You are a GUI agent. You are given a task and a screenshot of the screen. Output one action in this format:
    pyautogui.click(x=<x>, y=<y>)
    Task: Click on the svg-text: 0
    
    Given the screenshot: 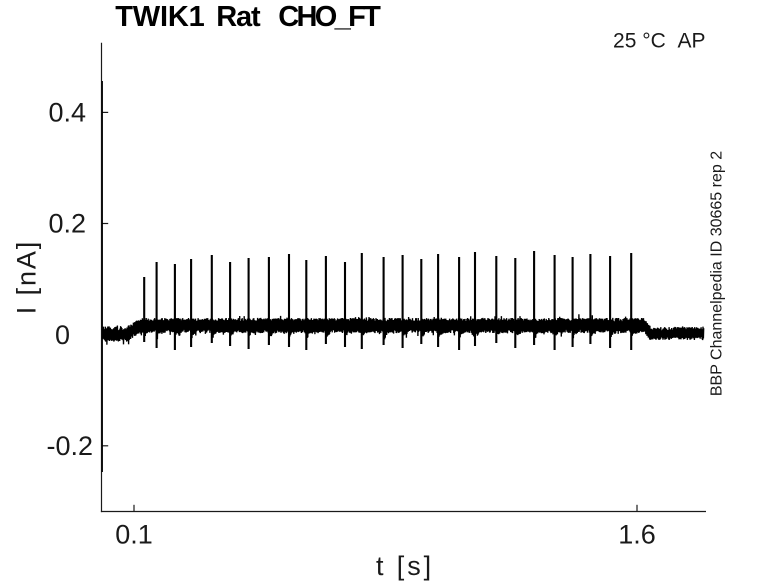 What is the action you would take?
    pyautogui.click(x=62, y=335)
    